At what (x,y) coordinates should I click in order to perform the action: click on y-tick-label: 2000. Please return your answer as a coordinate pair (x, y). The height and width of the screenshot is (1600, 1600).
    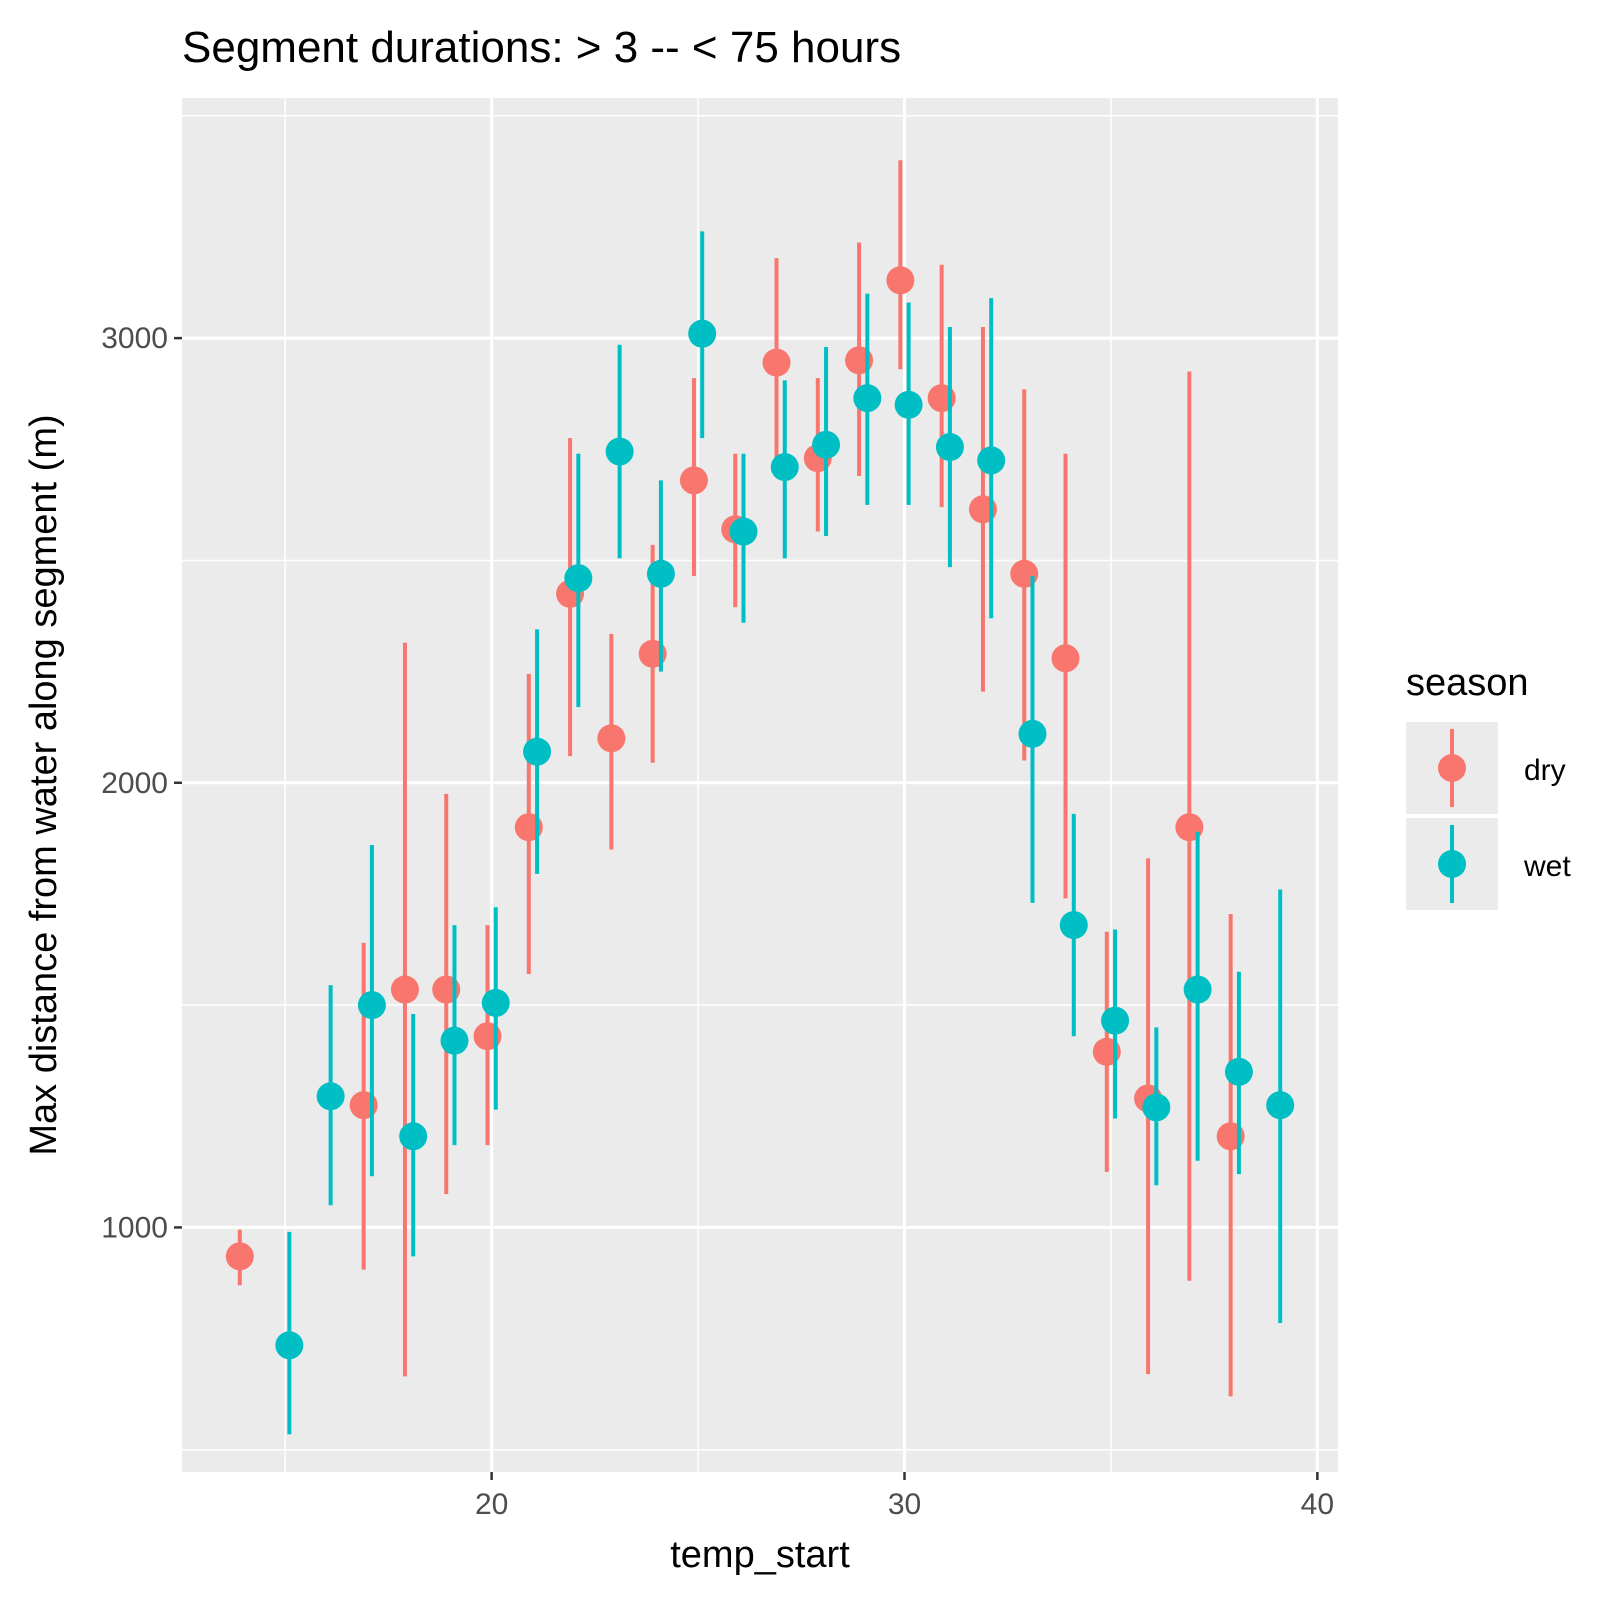
    Looking at the image, I should click on (134, 783).